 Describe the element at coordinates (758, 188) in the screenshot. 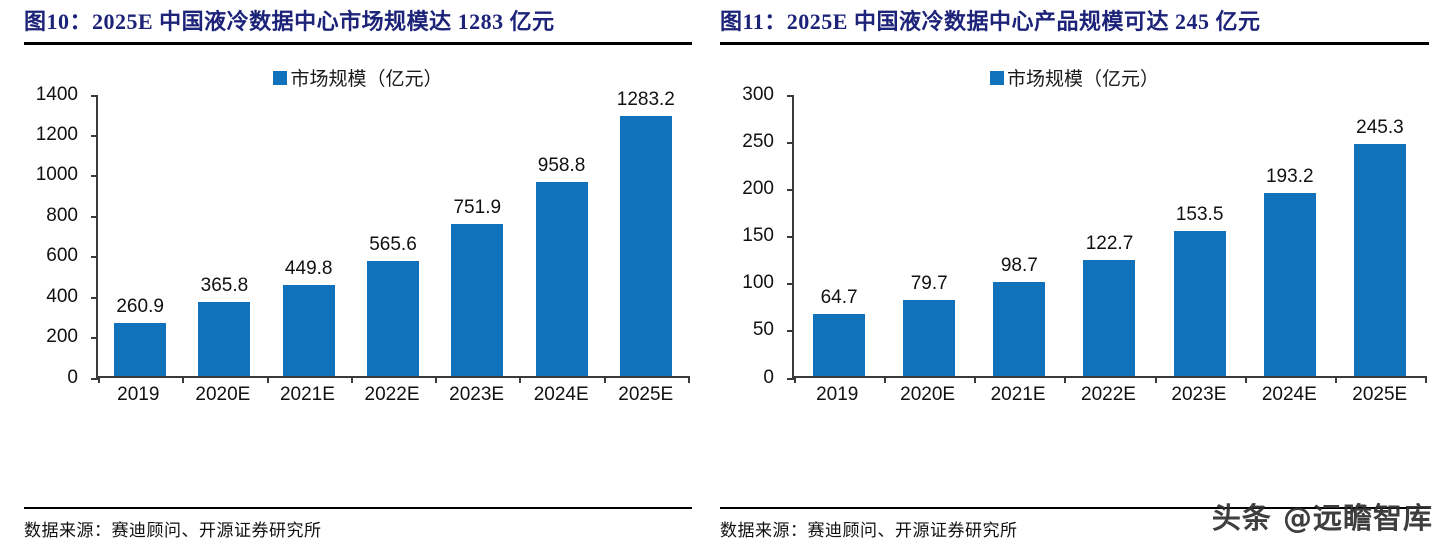

I see `y-tick-label: 200` at that location.